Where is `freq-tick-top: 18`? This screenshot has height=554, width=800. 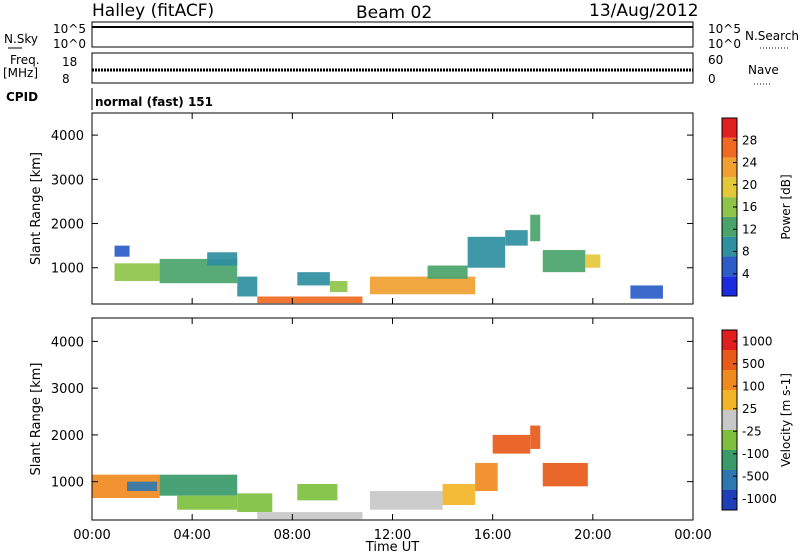 freq-tick-top: 18 is located at coordinates (69, 62).